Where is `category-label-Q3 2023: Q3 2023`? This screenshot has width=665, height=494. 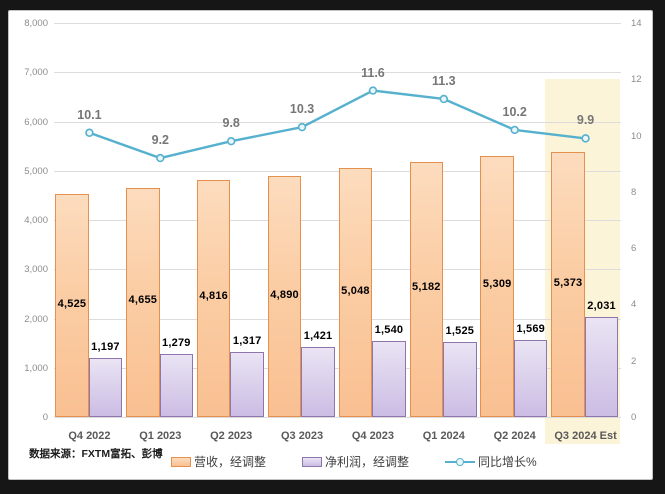
category-label-Q3 2023: Q3 2023 is located at coordinates (302, 436).